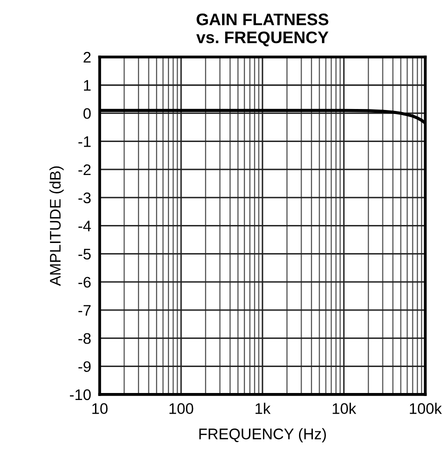  Describe the element at coordinates (84, 366) in the screenshot. I see `y-tick-label: -9` at that location.